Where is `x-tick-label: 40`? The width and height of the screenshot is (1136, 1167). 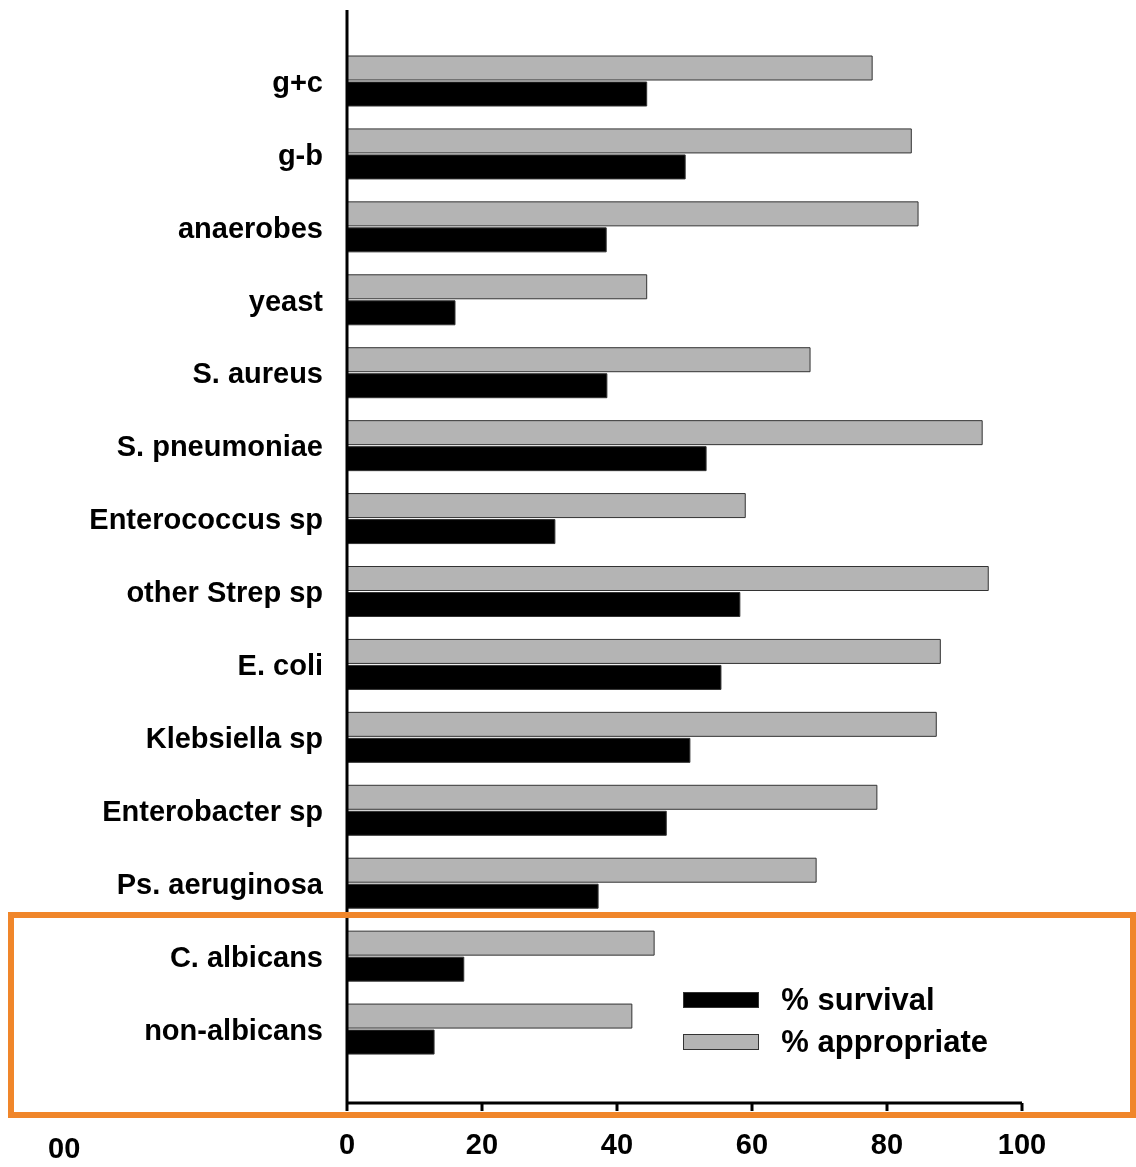
x-tick-label: 40 is located at coordinates (617, 1143).